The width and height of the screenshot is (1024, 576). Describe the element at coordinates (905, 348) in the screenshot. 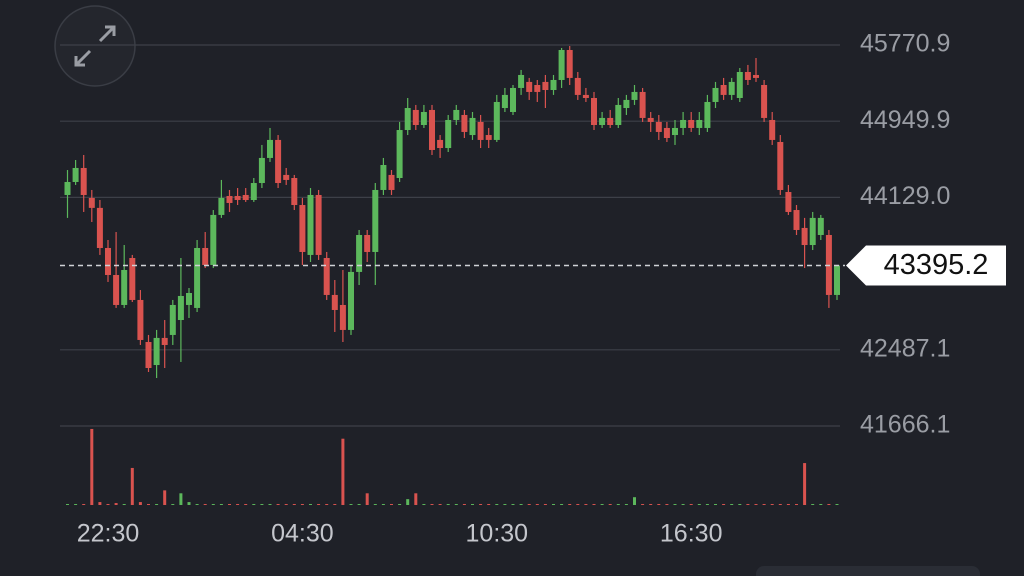

I see `y-tick-label: 42487.1` at that location.